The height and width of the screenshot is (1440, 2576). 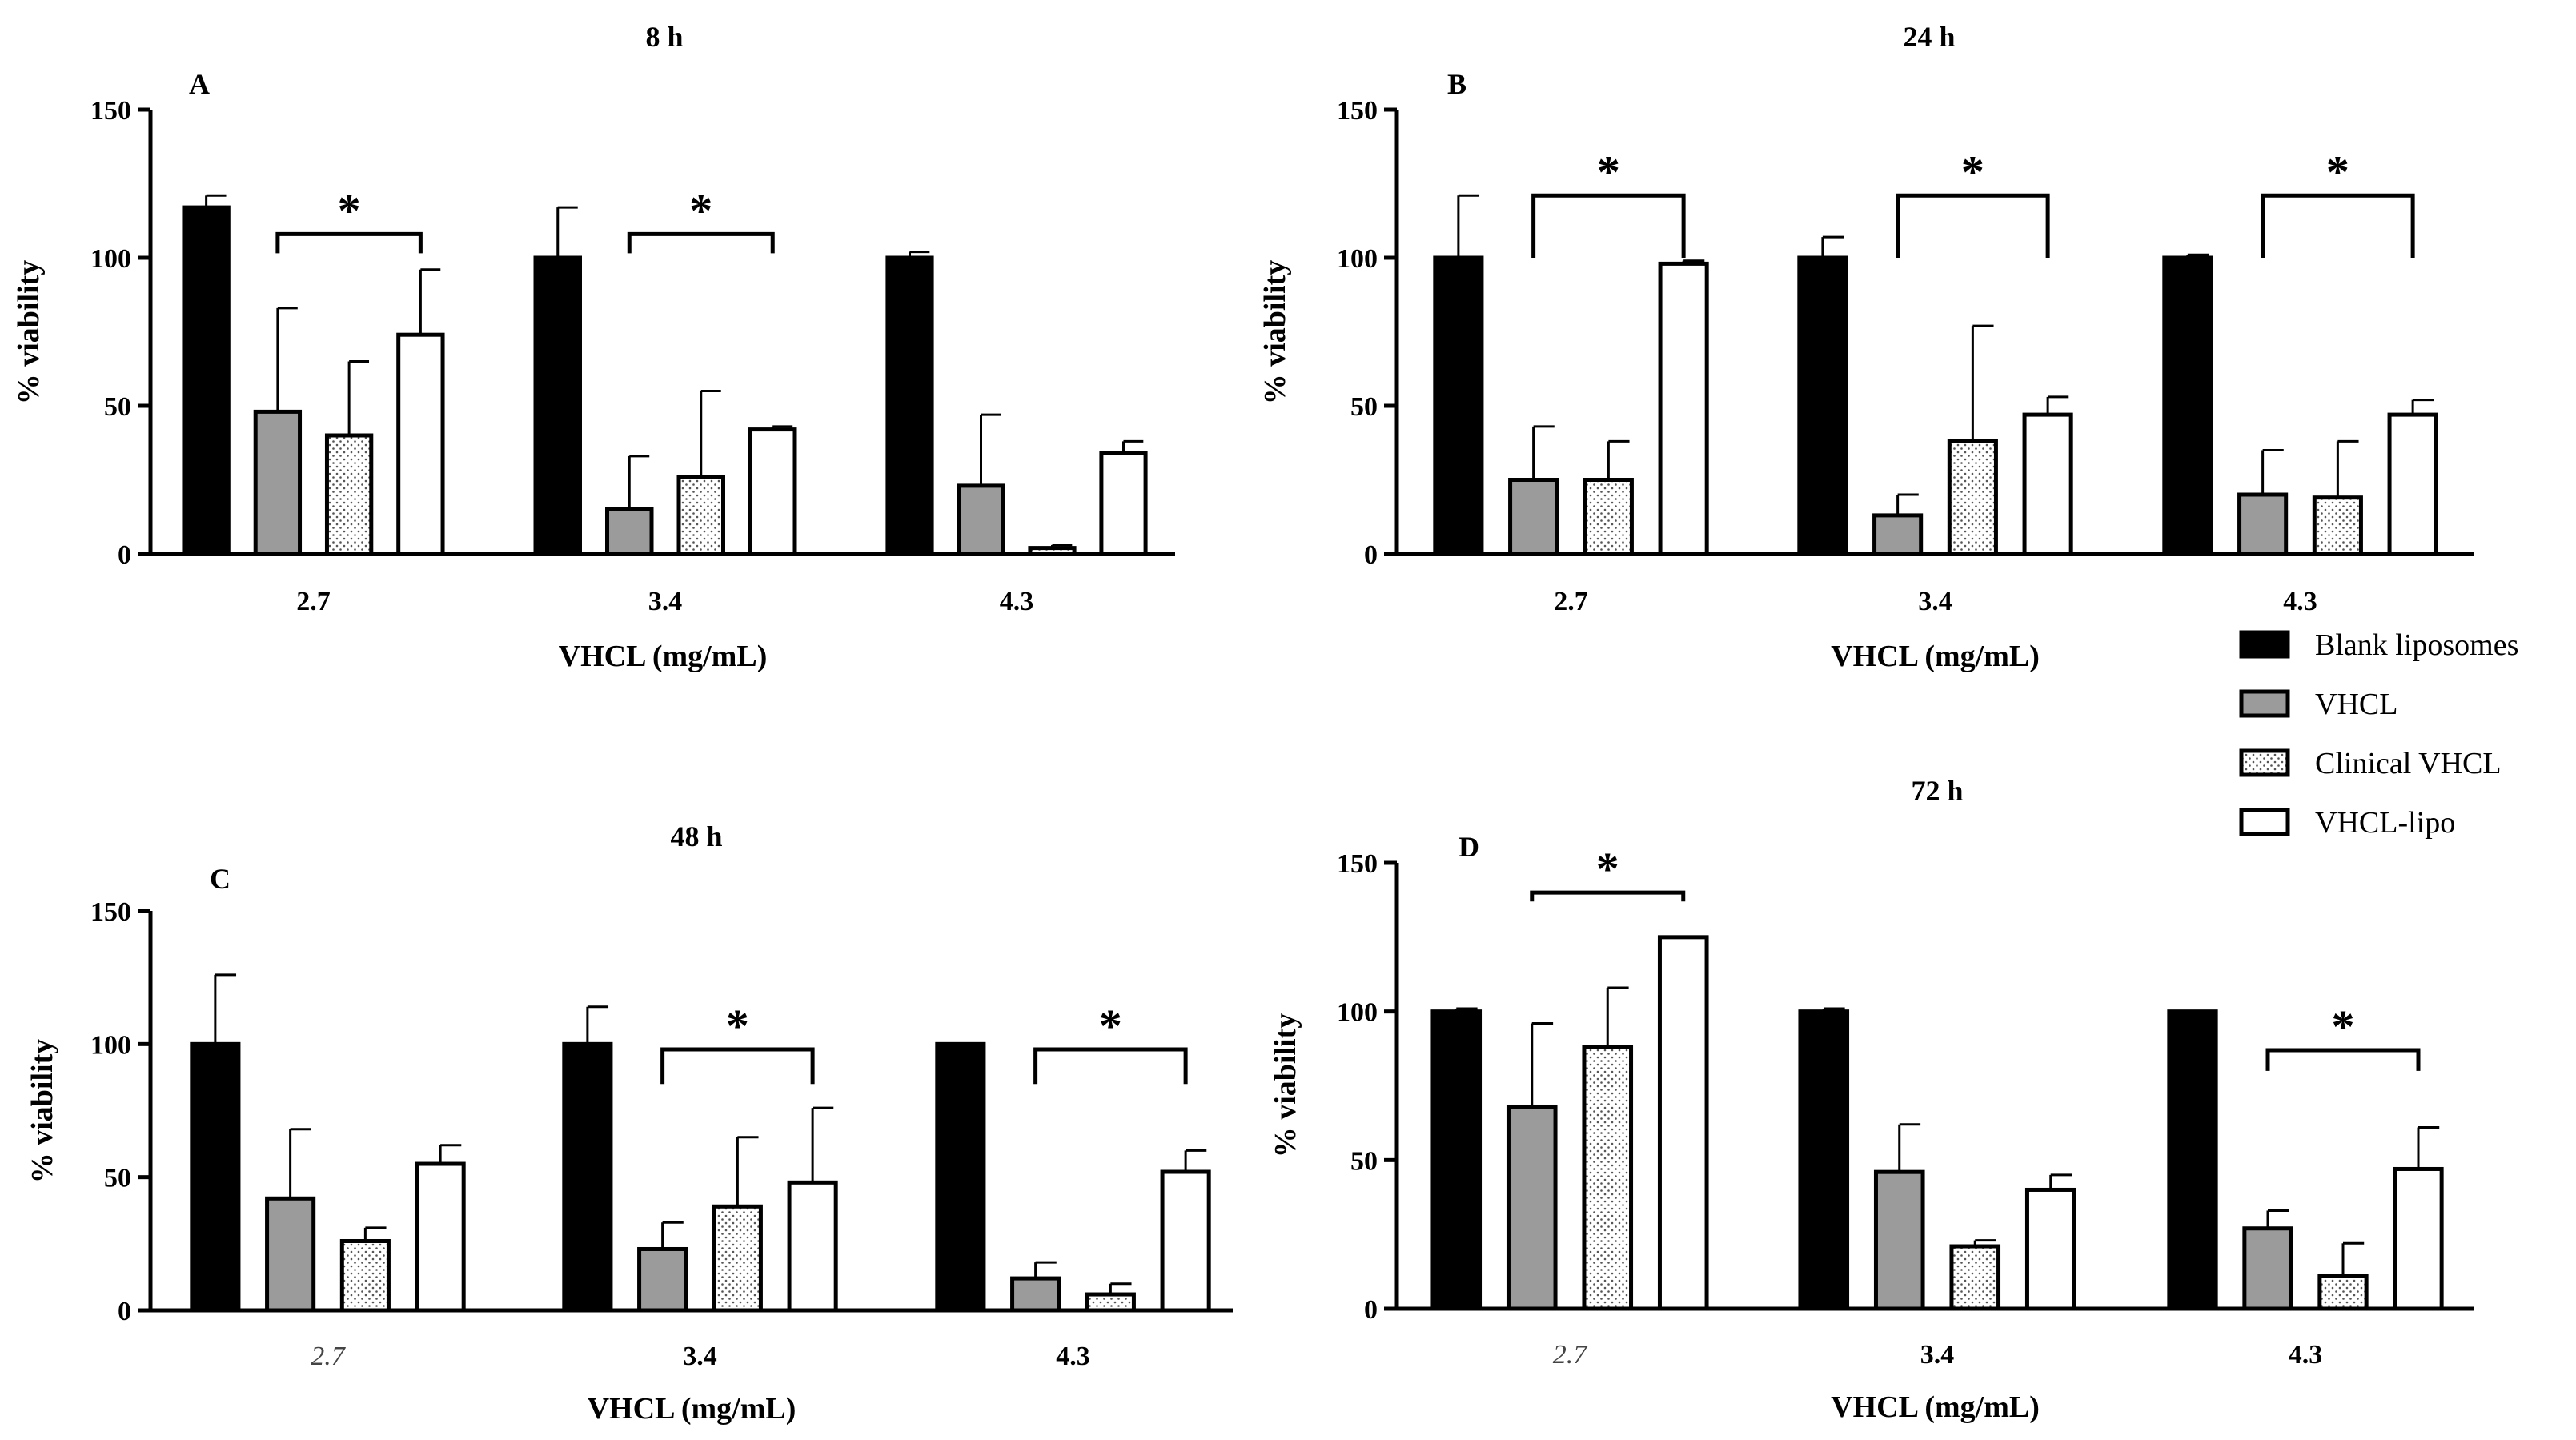 What do you see at coordinates (441, 1237) in the screenshot?
I see `panel-c-vhcl-lipo-2-7-bar` at bounding box center [441, 1237].